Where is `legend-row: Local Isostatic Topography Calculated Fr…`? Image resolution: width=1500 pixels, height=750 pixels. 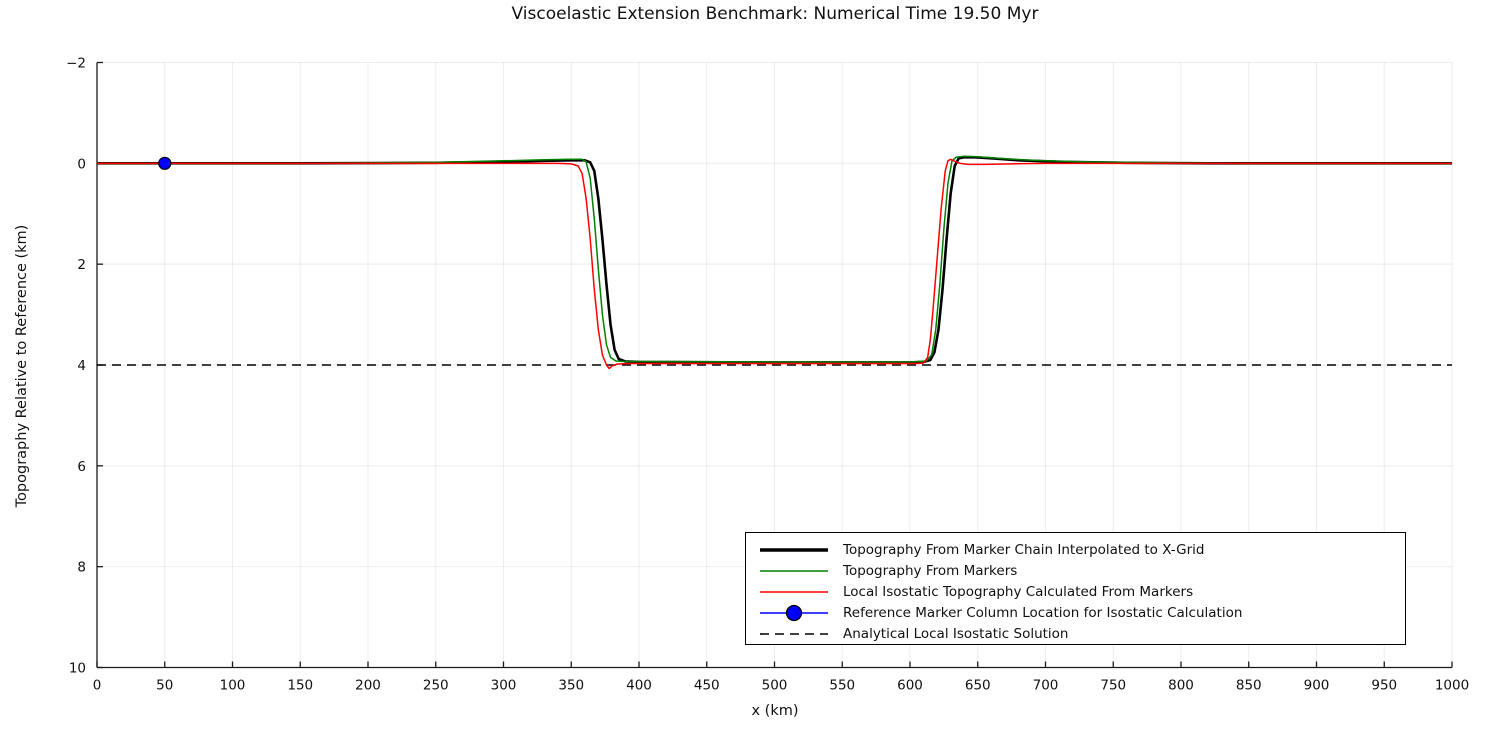 legend-row: Local Isostatic Topography Calculated Fr… is located at coordinates (1081, 591).